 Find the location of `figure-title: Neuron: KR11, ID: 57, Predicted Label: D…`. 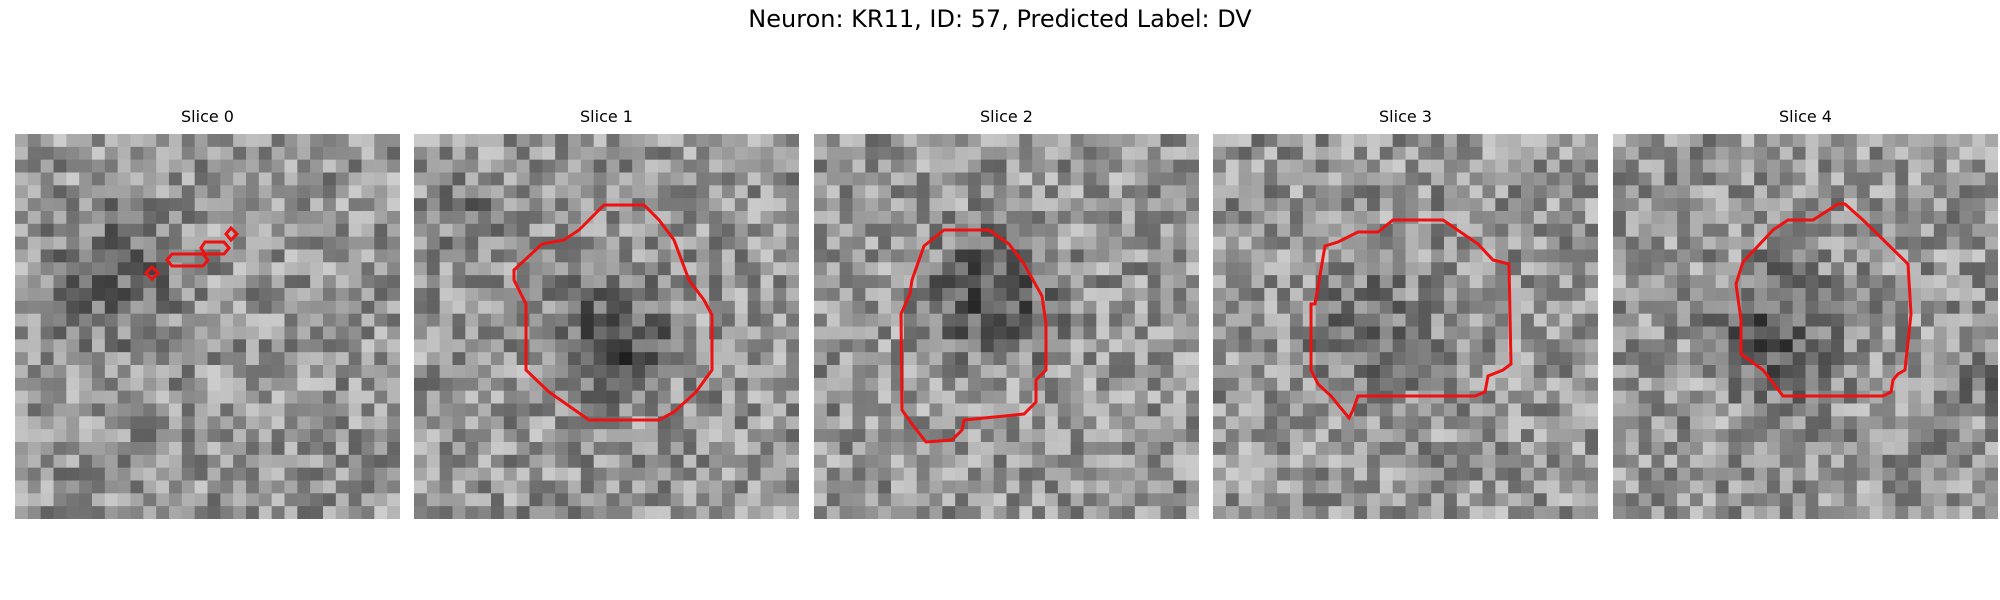

figure-title: Neuron: KR11, ID: 57, Predicted Label: D… is located at coordinates (1000, 19).